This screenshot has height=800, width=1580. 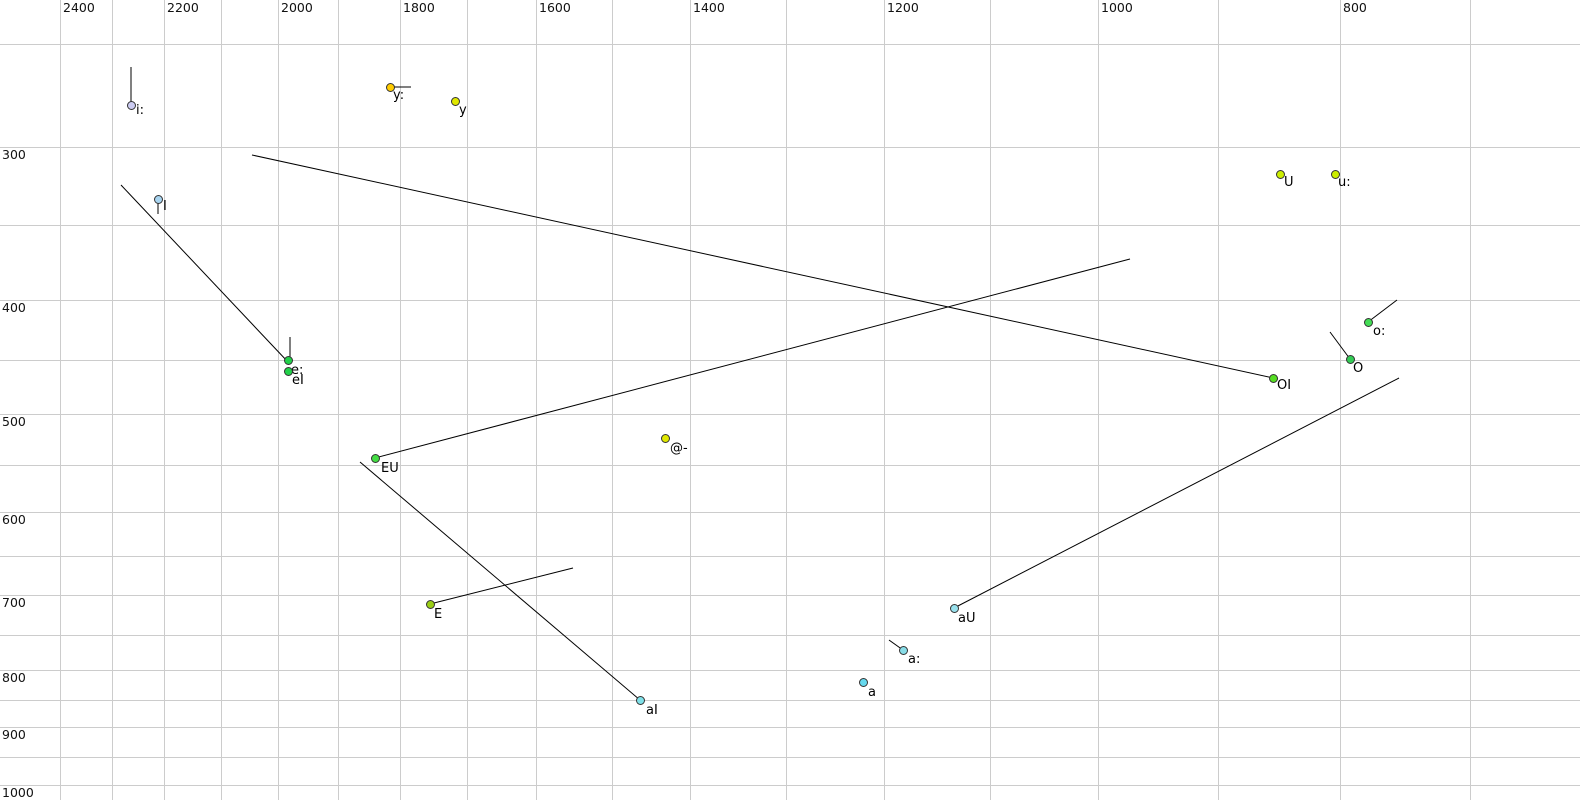 I want to click on vowel-point-O, so click(x=1350, y=359).